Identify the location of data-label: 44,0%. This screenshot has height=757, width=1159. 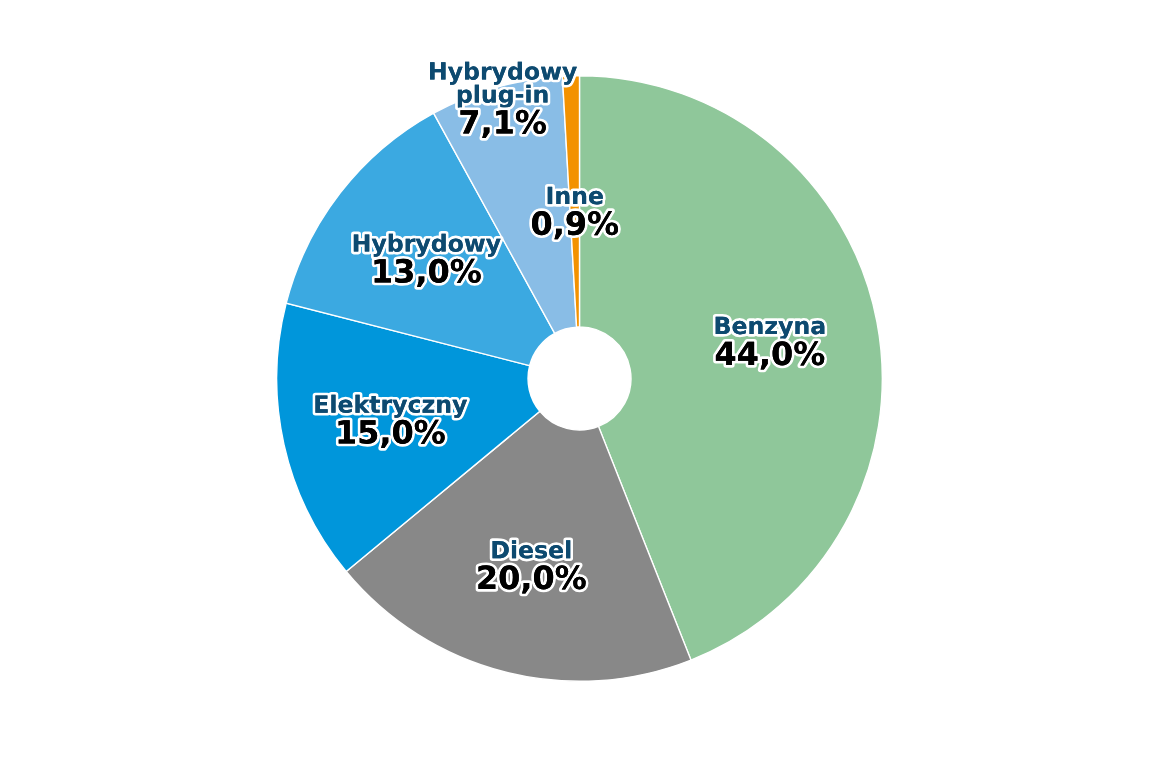
(770, 355).